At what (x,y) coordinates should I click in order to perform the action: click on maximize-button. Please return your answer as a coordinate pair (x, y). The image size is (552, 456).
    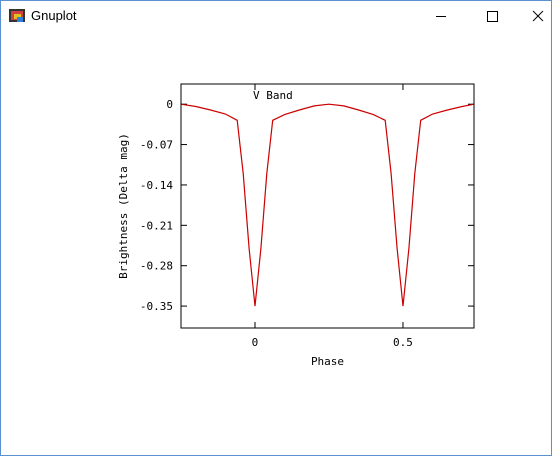
    Looking at the image, I should click on (492, 16).